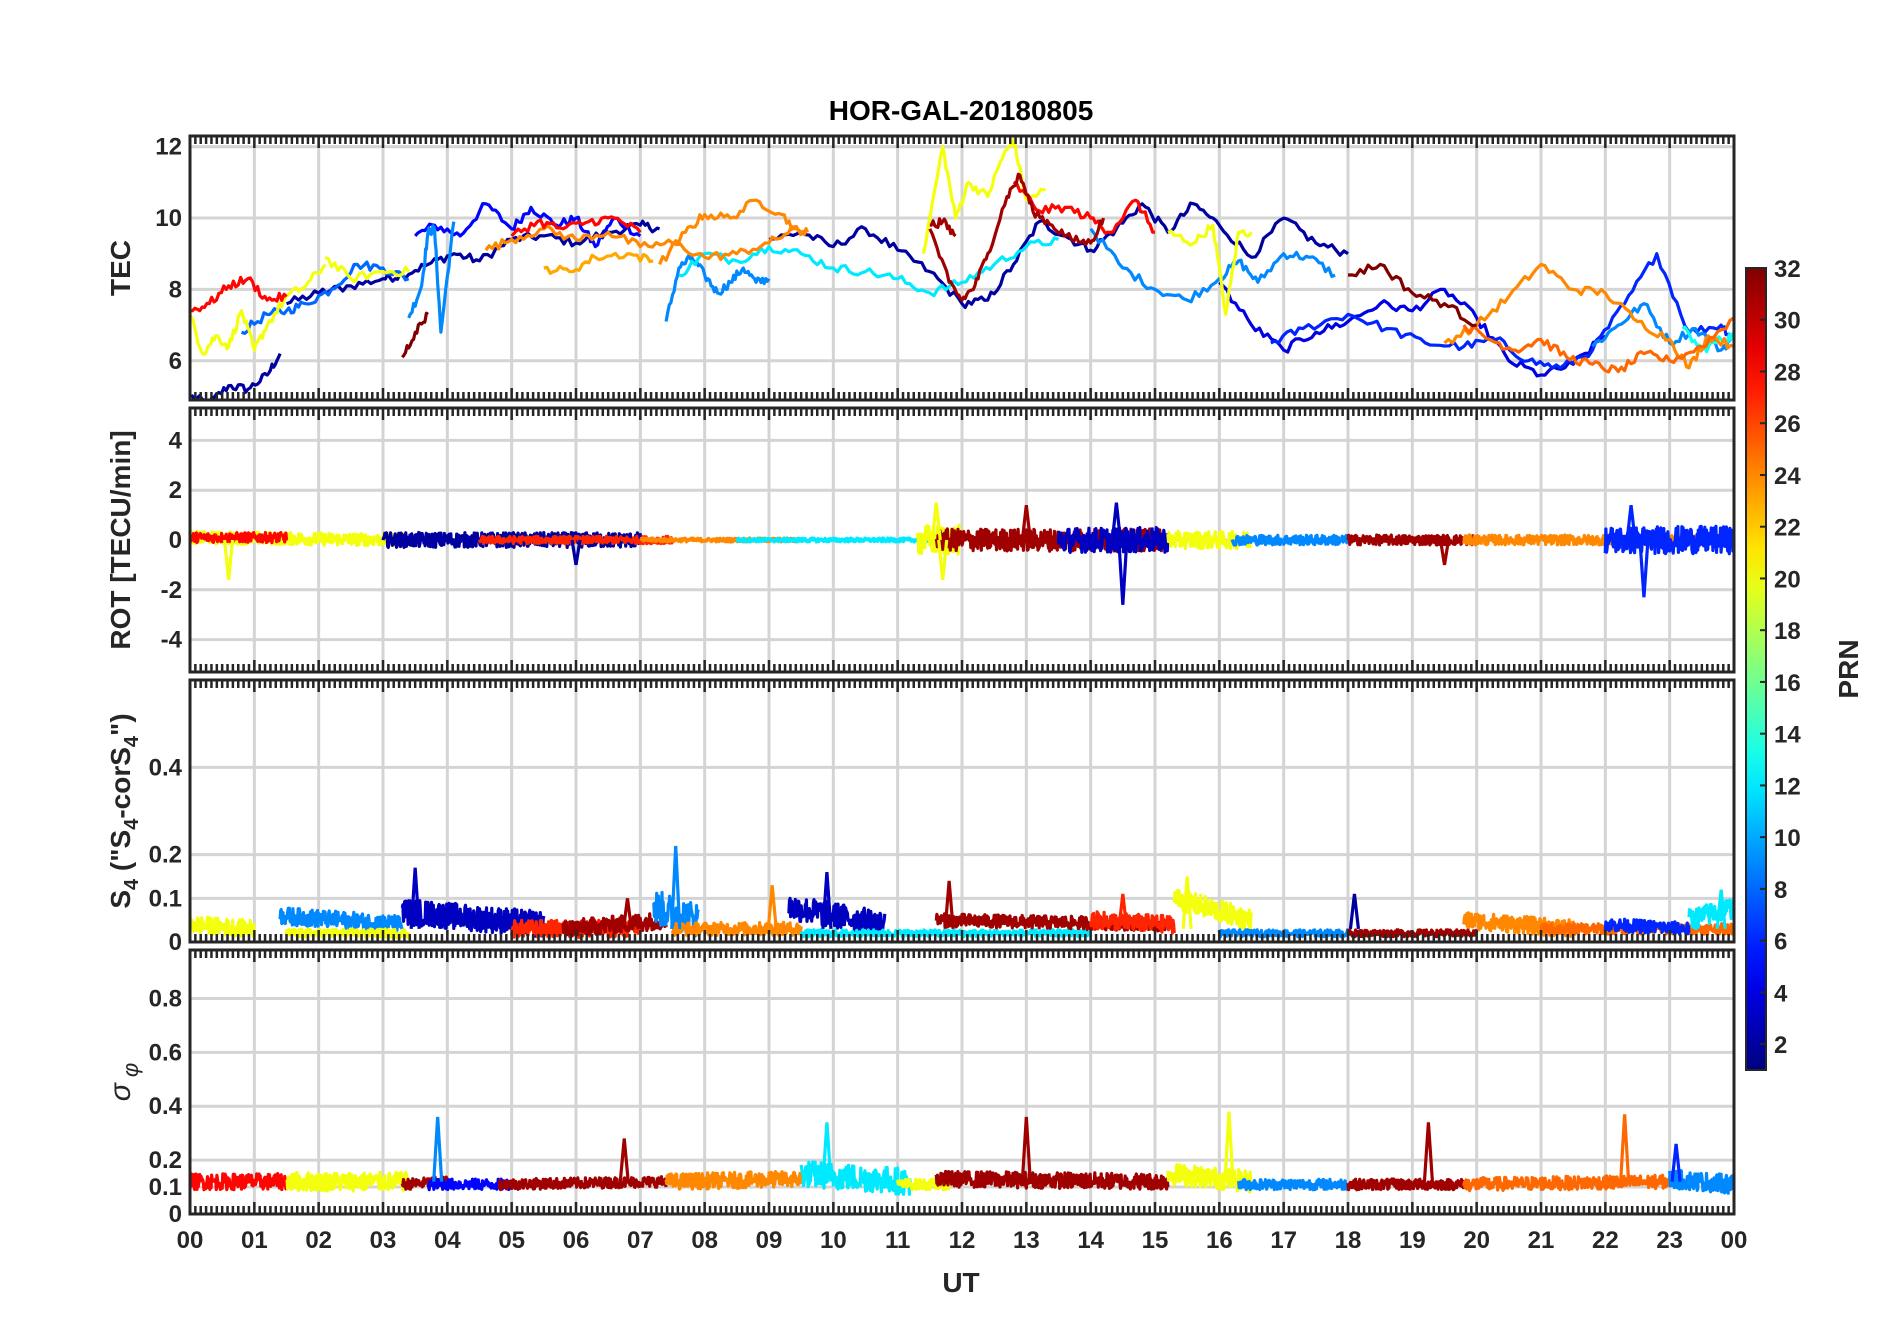 Image resolution: width=1902 pixels, height=1330 pixels. Describe the element at coordinates (1787, 476) in the screenshot. I see `colorbar-tick-label: 24` at that location.